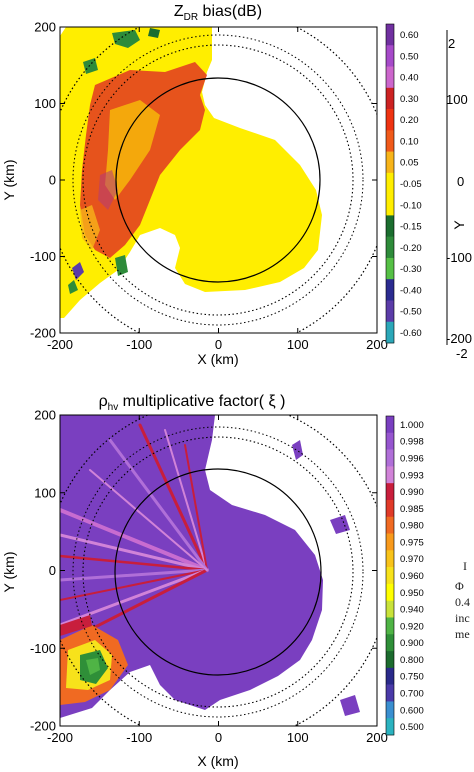 The width and height of the screenshot is (474, 772). I want to click on cropped-right-panel: 2 100 0 Y -100 -200 -2 I Φ 0.4 inc me, so click(459, 335).